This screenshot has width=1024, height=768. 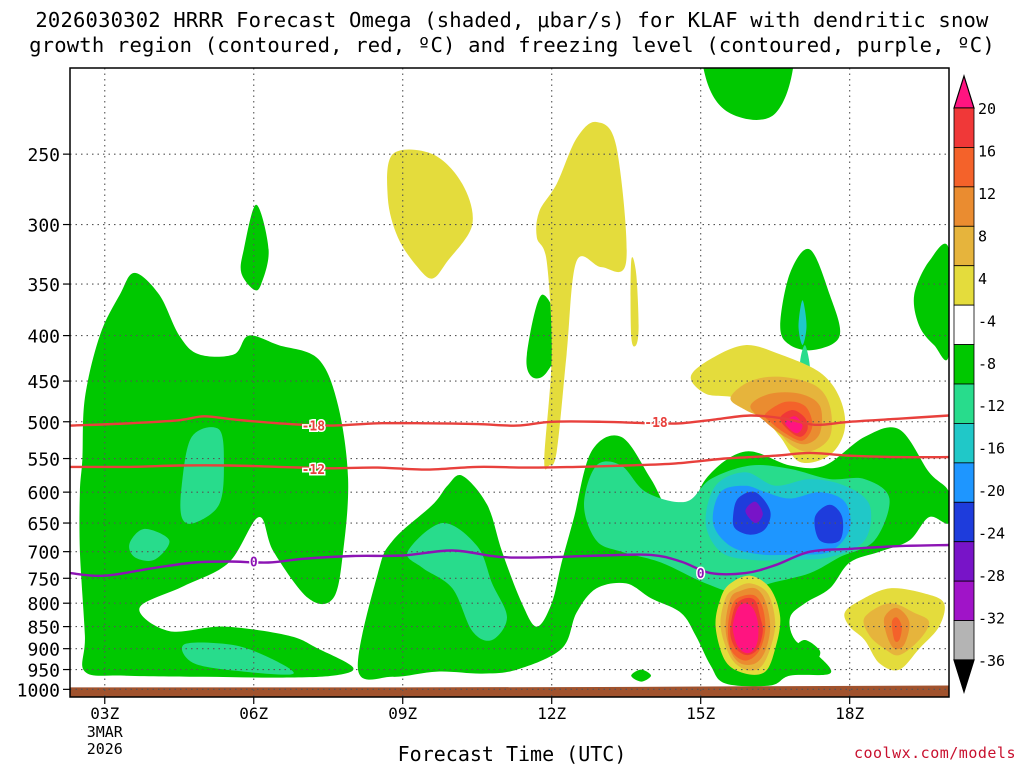 I want to click on colorbar-label-5: -4, so click(x=987, y=321).